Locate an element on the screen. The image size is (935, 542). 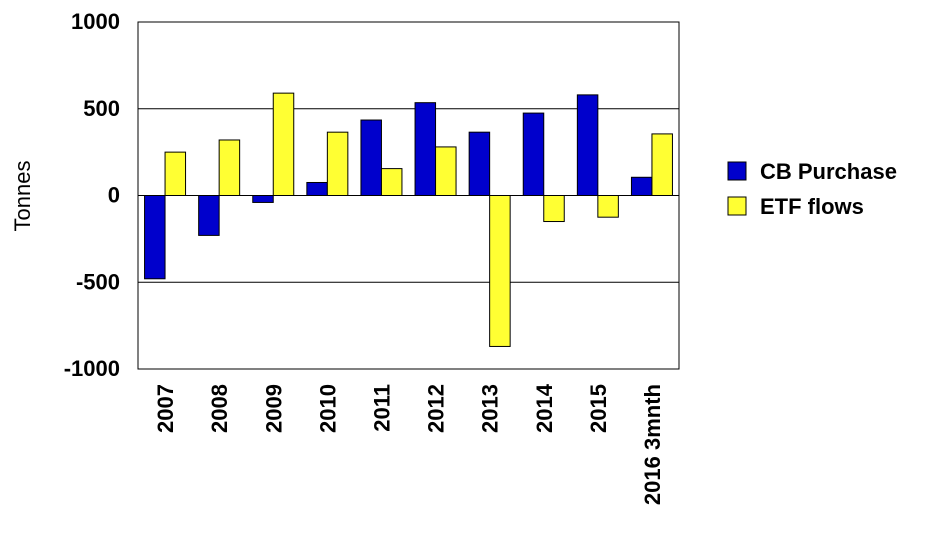
x-tick-label: 2016 3mnth is located at coordinates (652, 444).